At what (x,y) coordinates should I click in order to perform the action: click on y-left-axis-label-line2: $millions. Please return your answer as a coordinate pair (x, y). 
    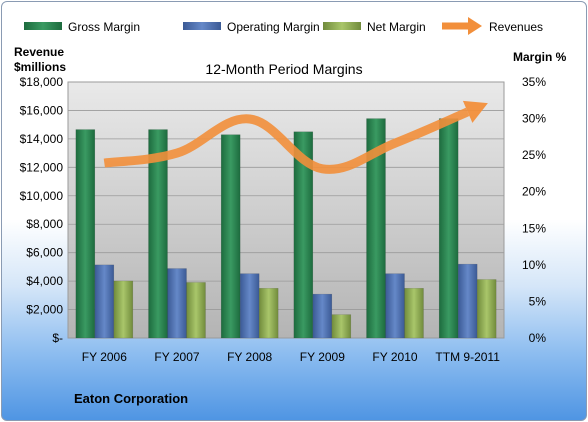
    Looking at the image, I should click on (40, 67).